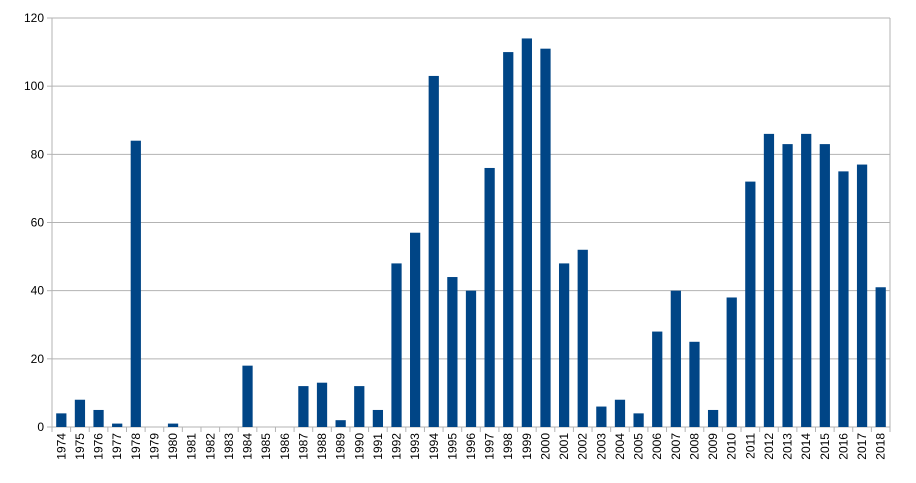 The height and width of the screenshot is (483, 916). Describe the element at coordinates (229, 446) in the screenshot. I see `x-tick-label: 1983` at that location.